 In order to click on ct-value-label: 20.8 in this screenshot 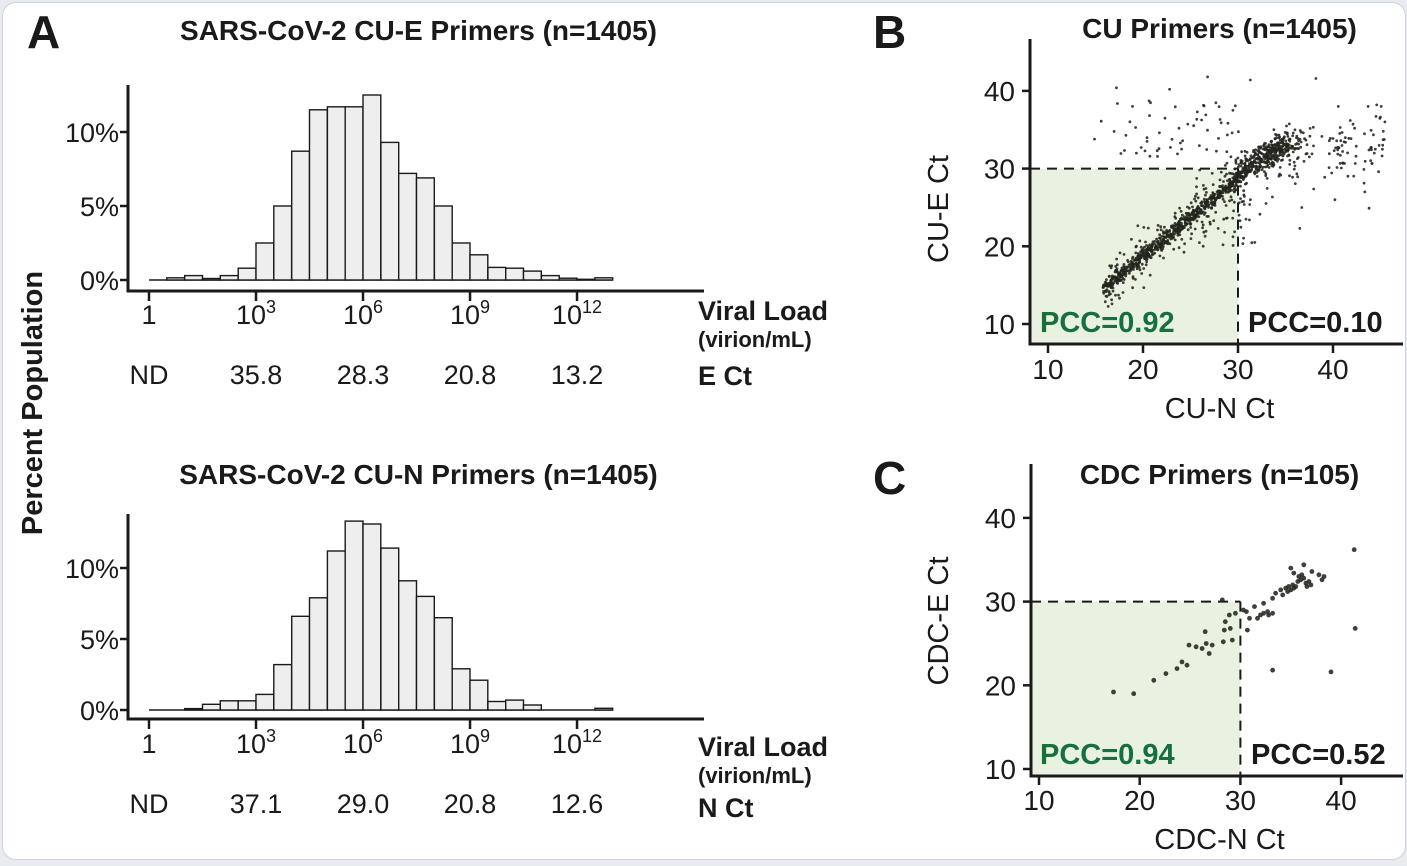, I will do `click(470, 804)`.